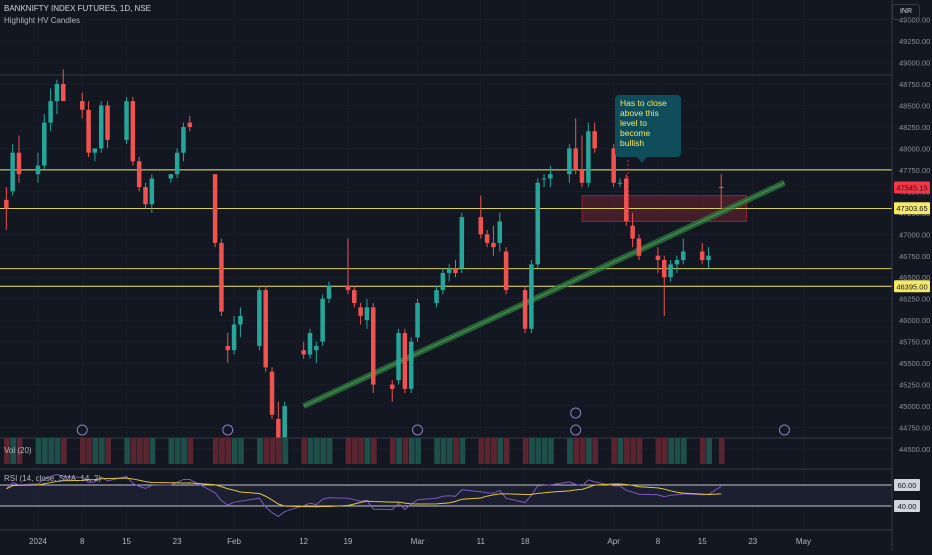 Image resolution: width=932 pixels, height=555 pixels. Describe the element at coordinates (914, 385) in the screenshot. I see `y-tick-label: 45250.00` at that location.